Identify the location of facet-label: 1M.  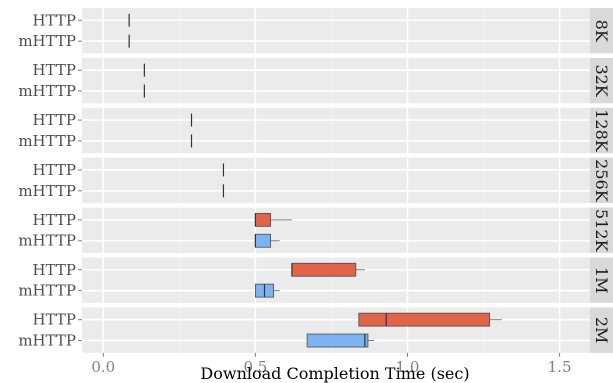
(601, 280).